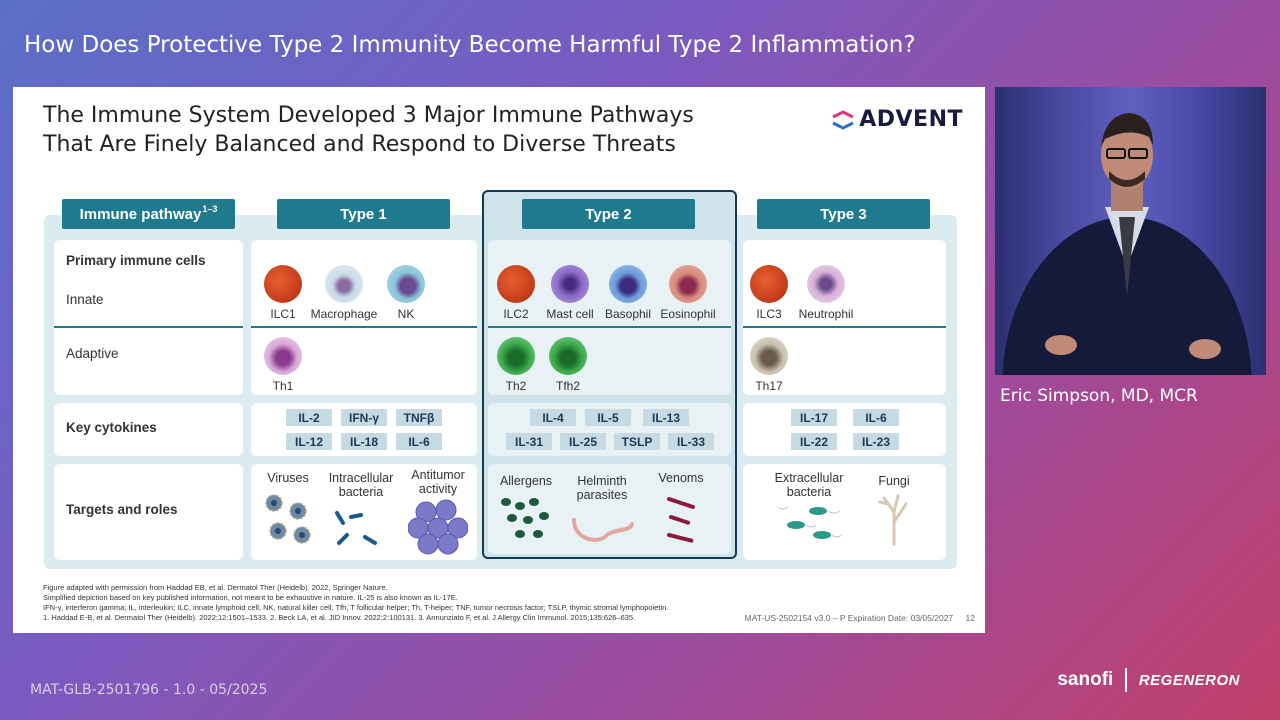 This screenshot has height=720, width=1280. What do you see at coordinates (419, 417) in the screenshot?
I see `cytokine-chip: TNFβ` at bounding box center [419, 417].